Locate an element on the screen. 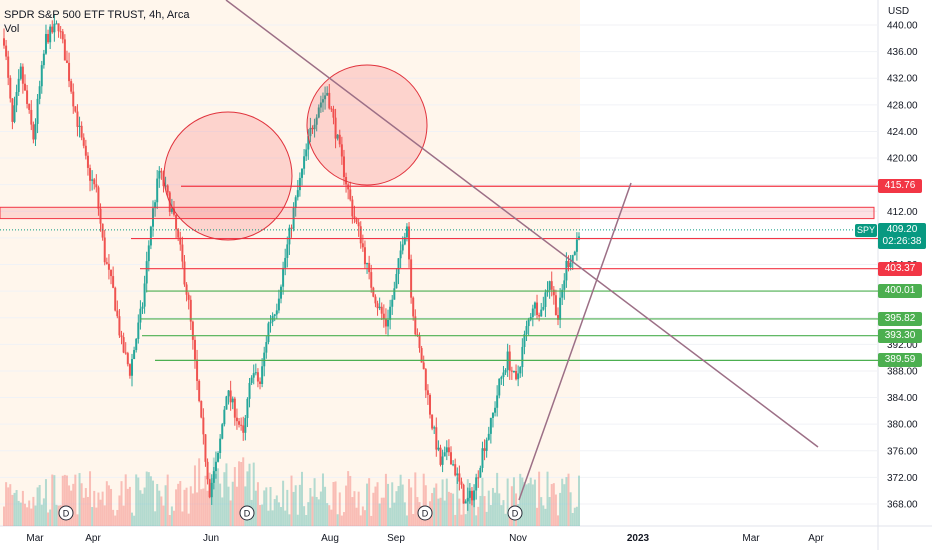 Image resolution: width=932 pixels, height=550 pixels. x-tick-label: Nov is located at coordinates (518, 538).